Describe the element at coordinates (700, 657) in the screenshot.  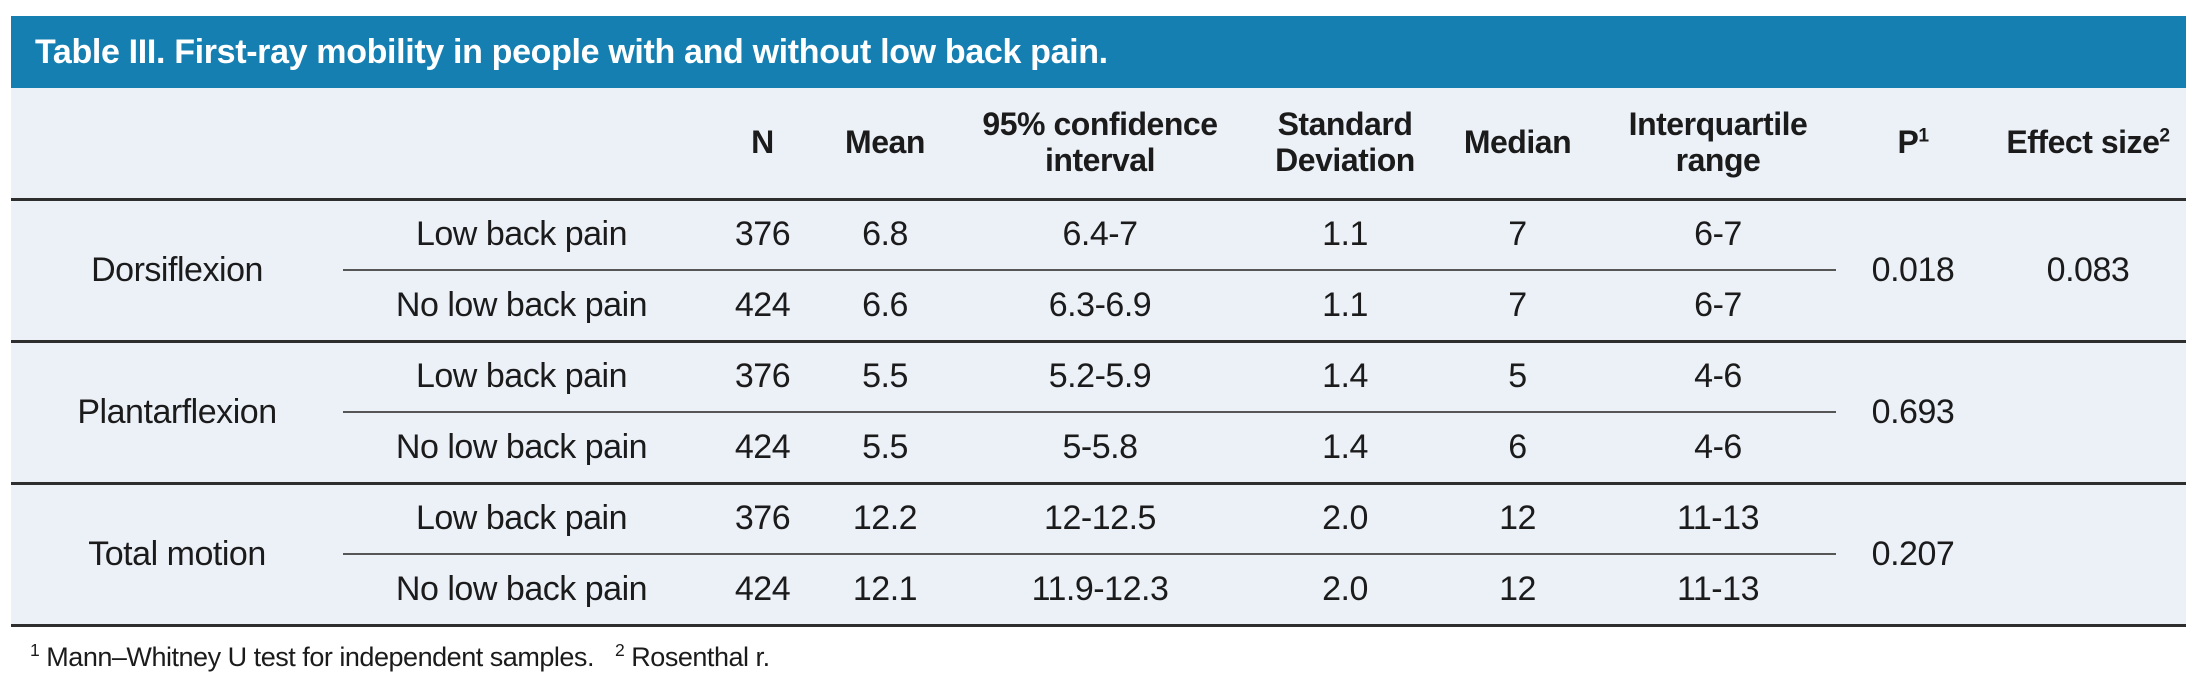
I see `footnote-text-2: Rosenthal r.` at that location.